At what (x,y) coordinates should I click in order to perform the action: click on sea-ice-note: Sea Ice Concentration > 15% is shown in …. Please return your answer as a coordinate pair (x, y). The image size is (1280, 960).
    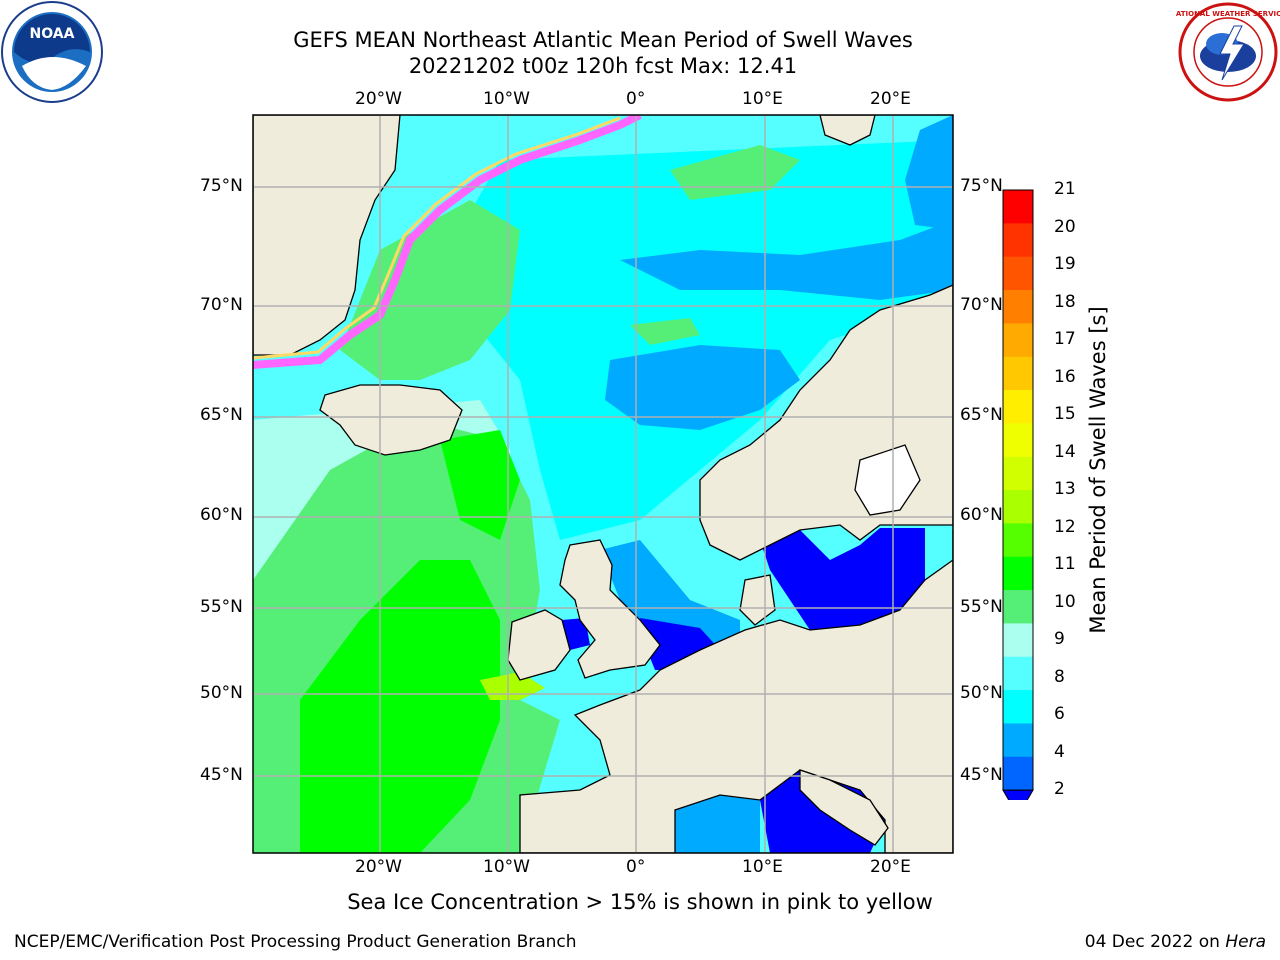
    Looking at the image, I should click on (640, 902).